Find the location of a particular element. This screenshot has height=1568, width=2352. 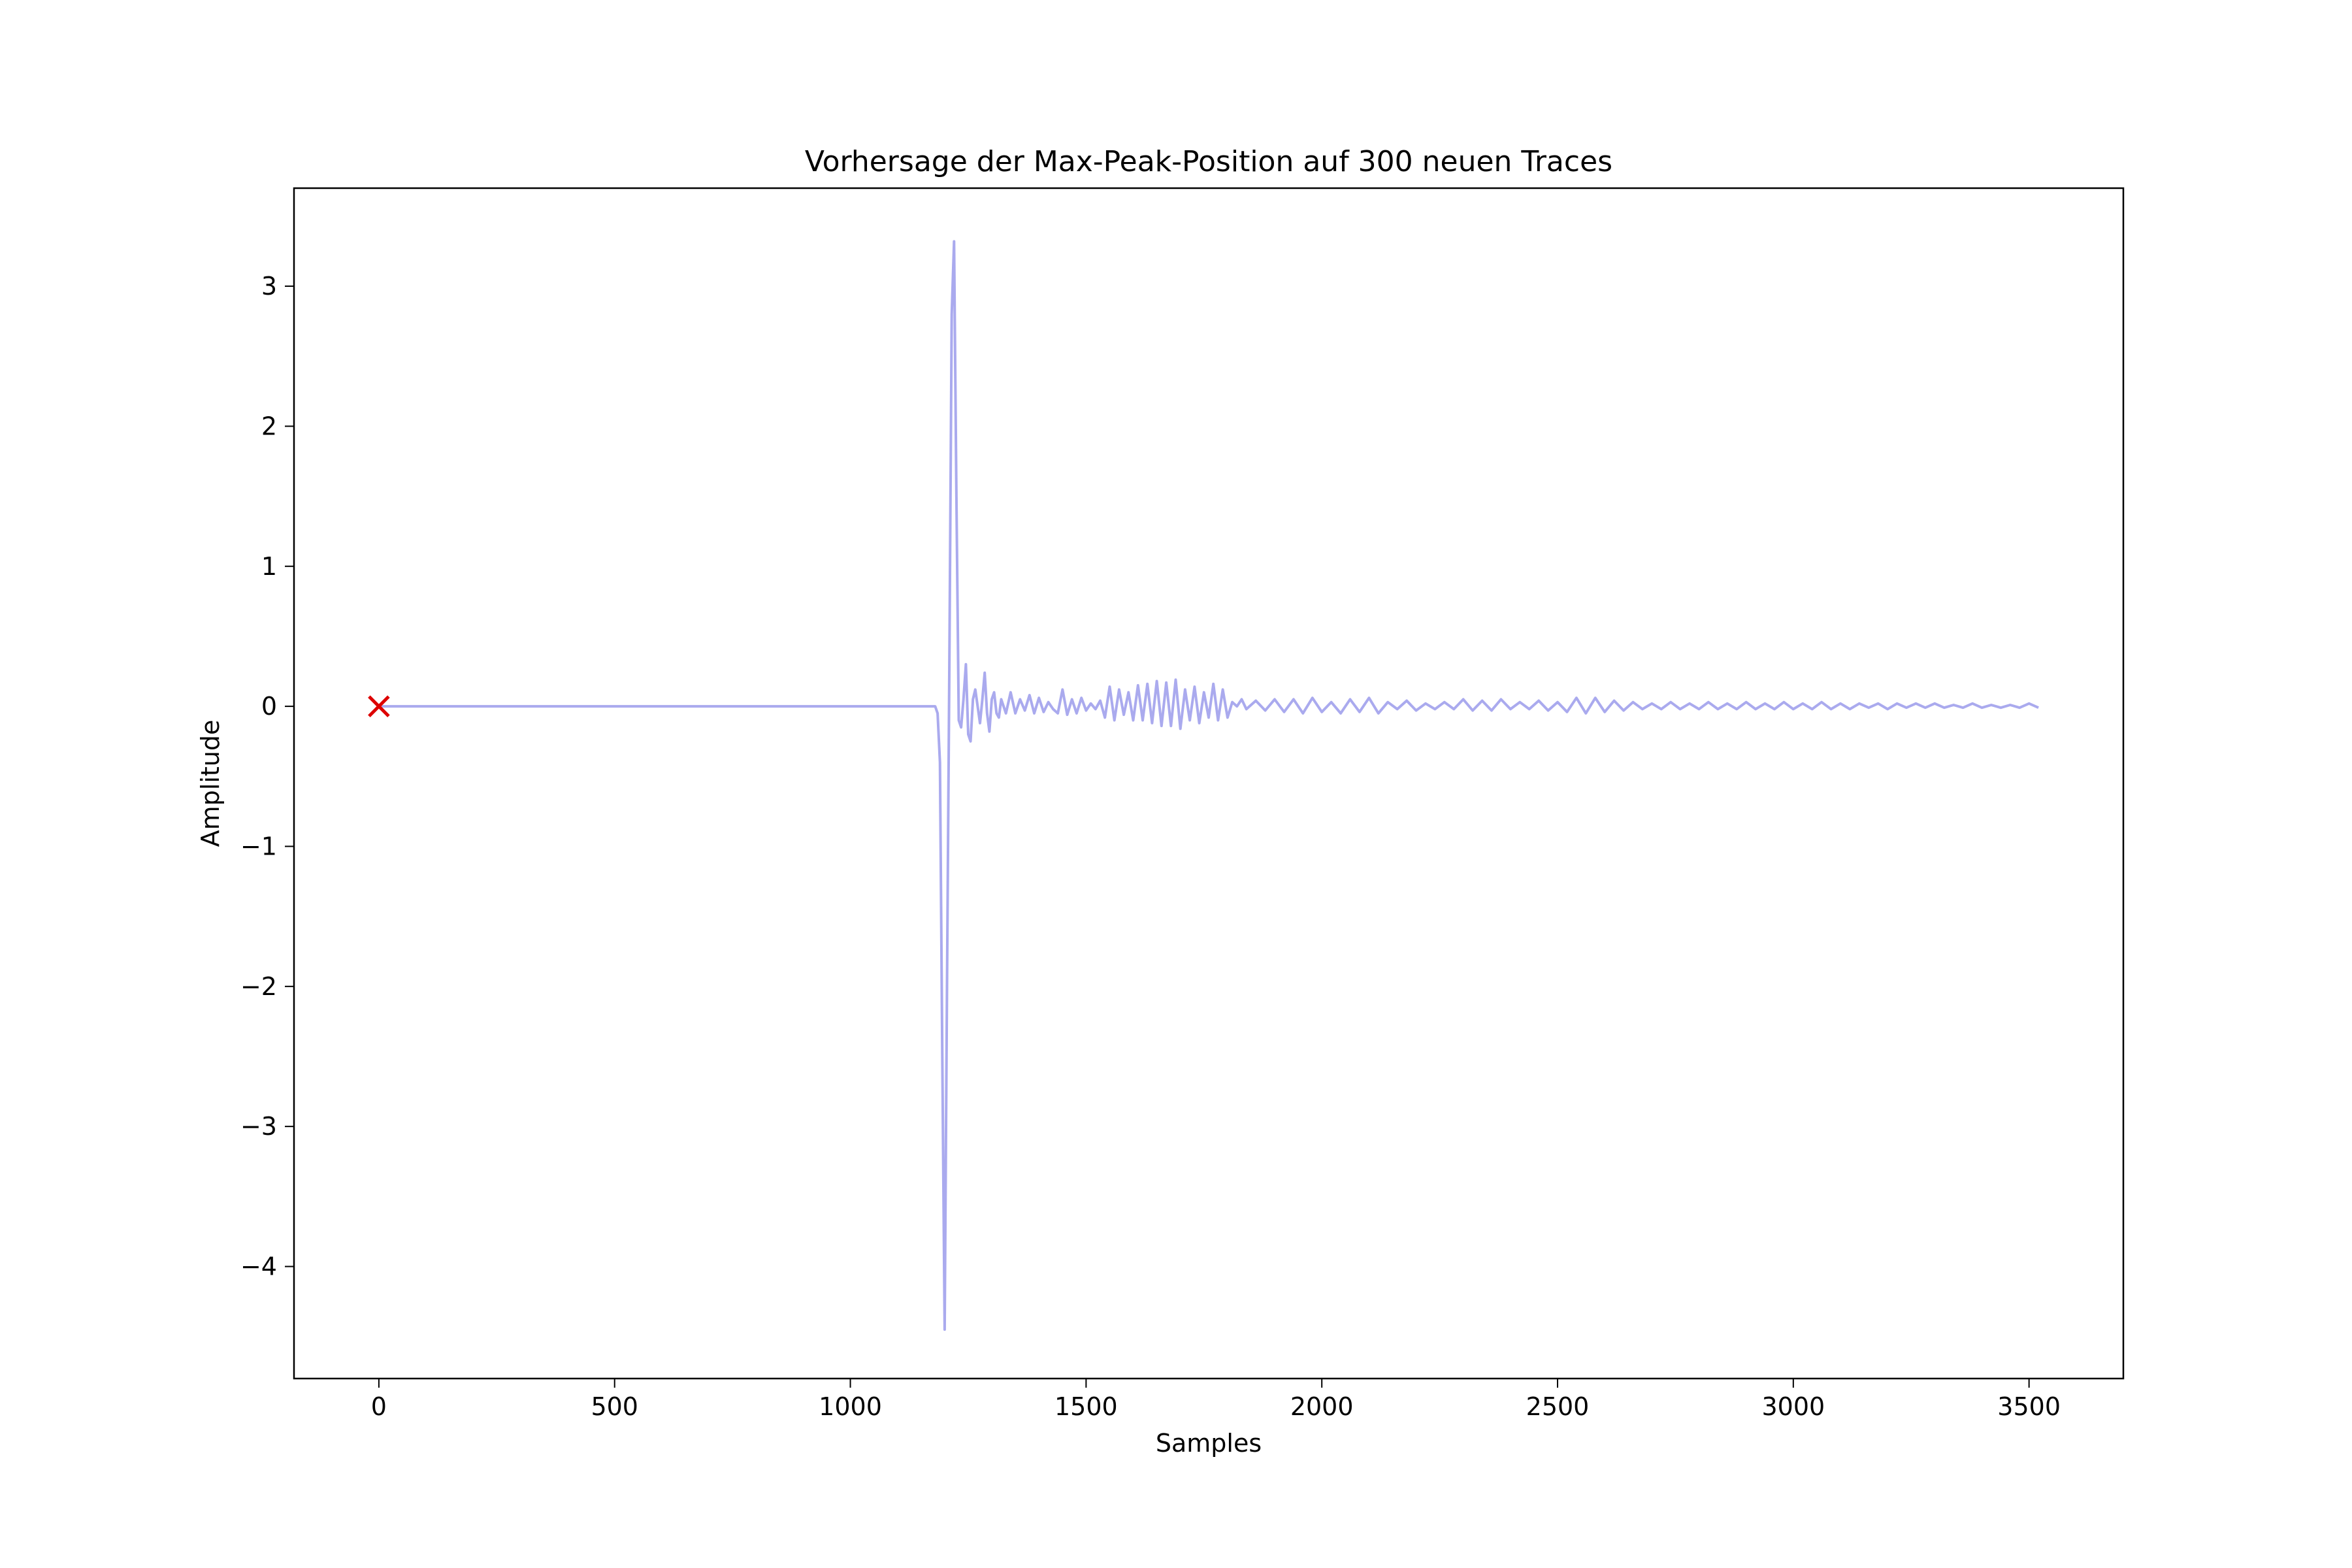

y-tick-label: −4 is located at coordinates (258, 1266).